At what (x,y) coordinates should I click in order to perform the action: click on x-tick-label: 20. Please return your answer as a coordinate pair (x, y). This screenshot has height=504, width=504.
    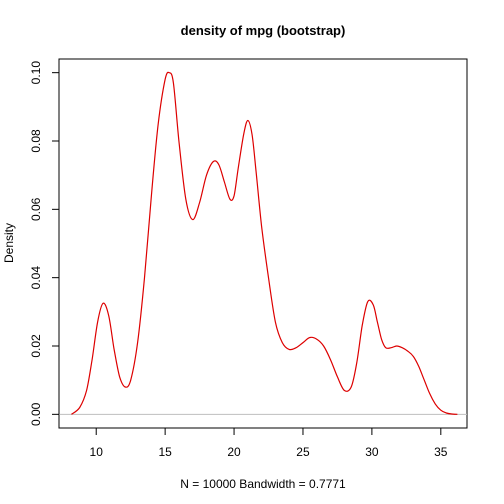
    Looking at the image, I should click on (234, 452).